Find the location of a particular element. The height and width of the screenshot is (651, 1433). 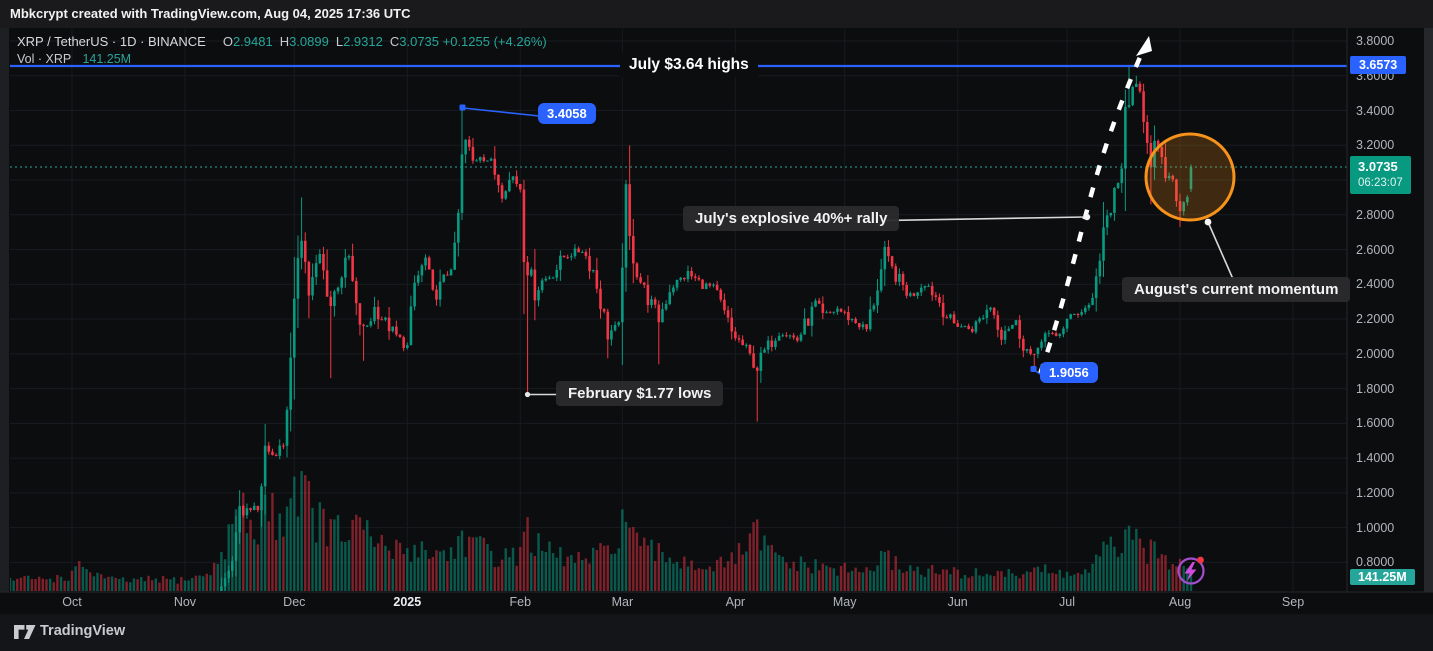

tradingview-logo-icon is located at coordinates (25, 632).